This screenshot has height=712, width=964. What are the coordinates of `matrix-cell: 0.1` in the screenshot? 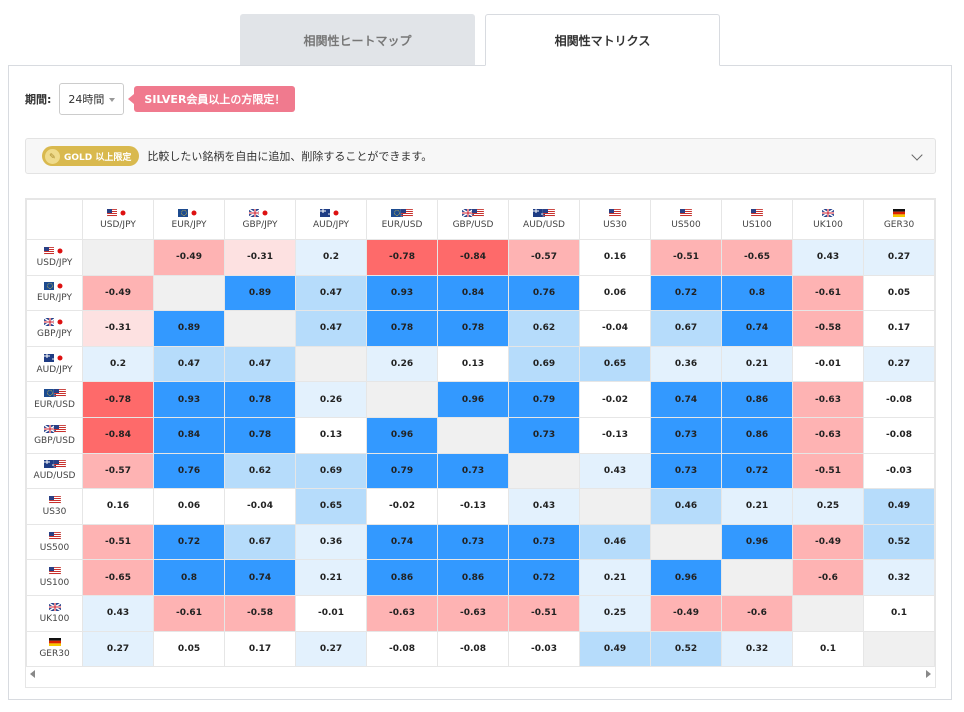 It's located at (828, 649).